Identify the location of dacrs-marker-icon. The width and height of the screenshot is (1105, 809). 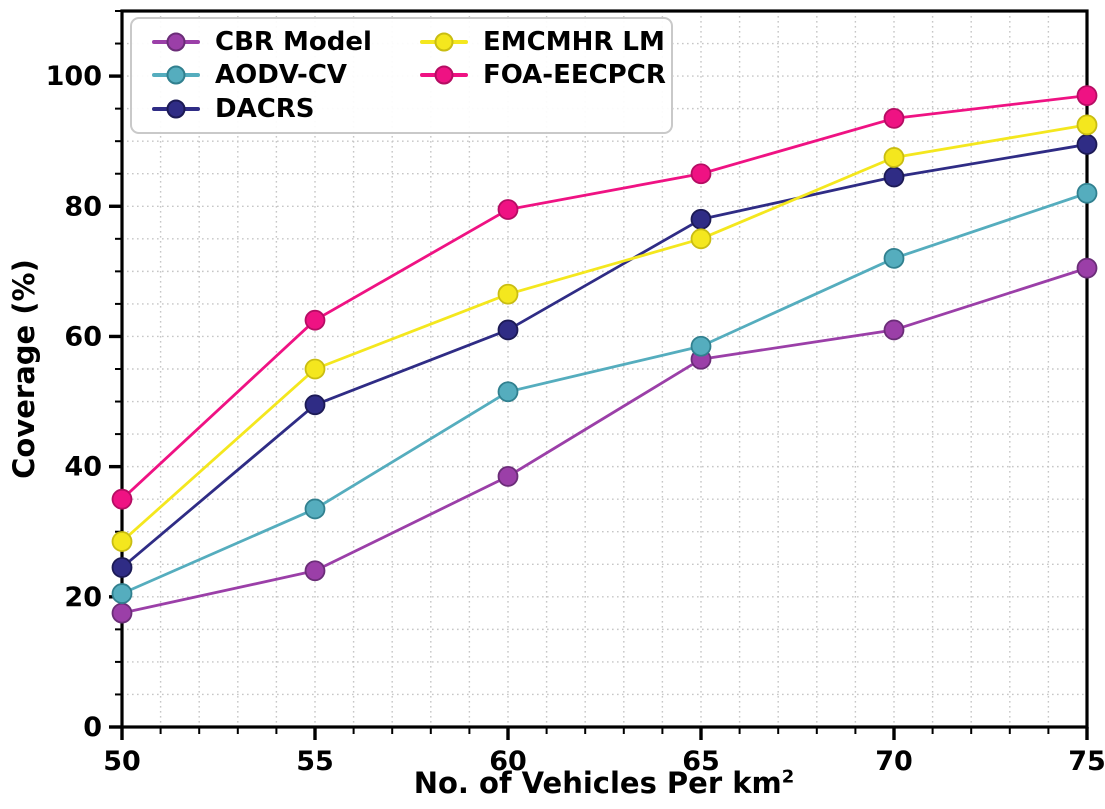
(176, 109).